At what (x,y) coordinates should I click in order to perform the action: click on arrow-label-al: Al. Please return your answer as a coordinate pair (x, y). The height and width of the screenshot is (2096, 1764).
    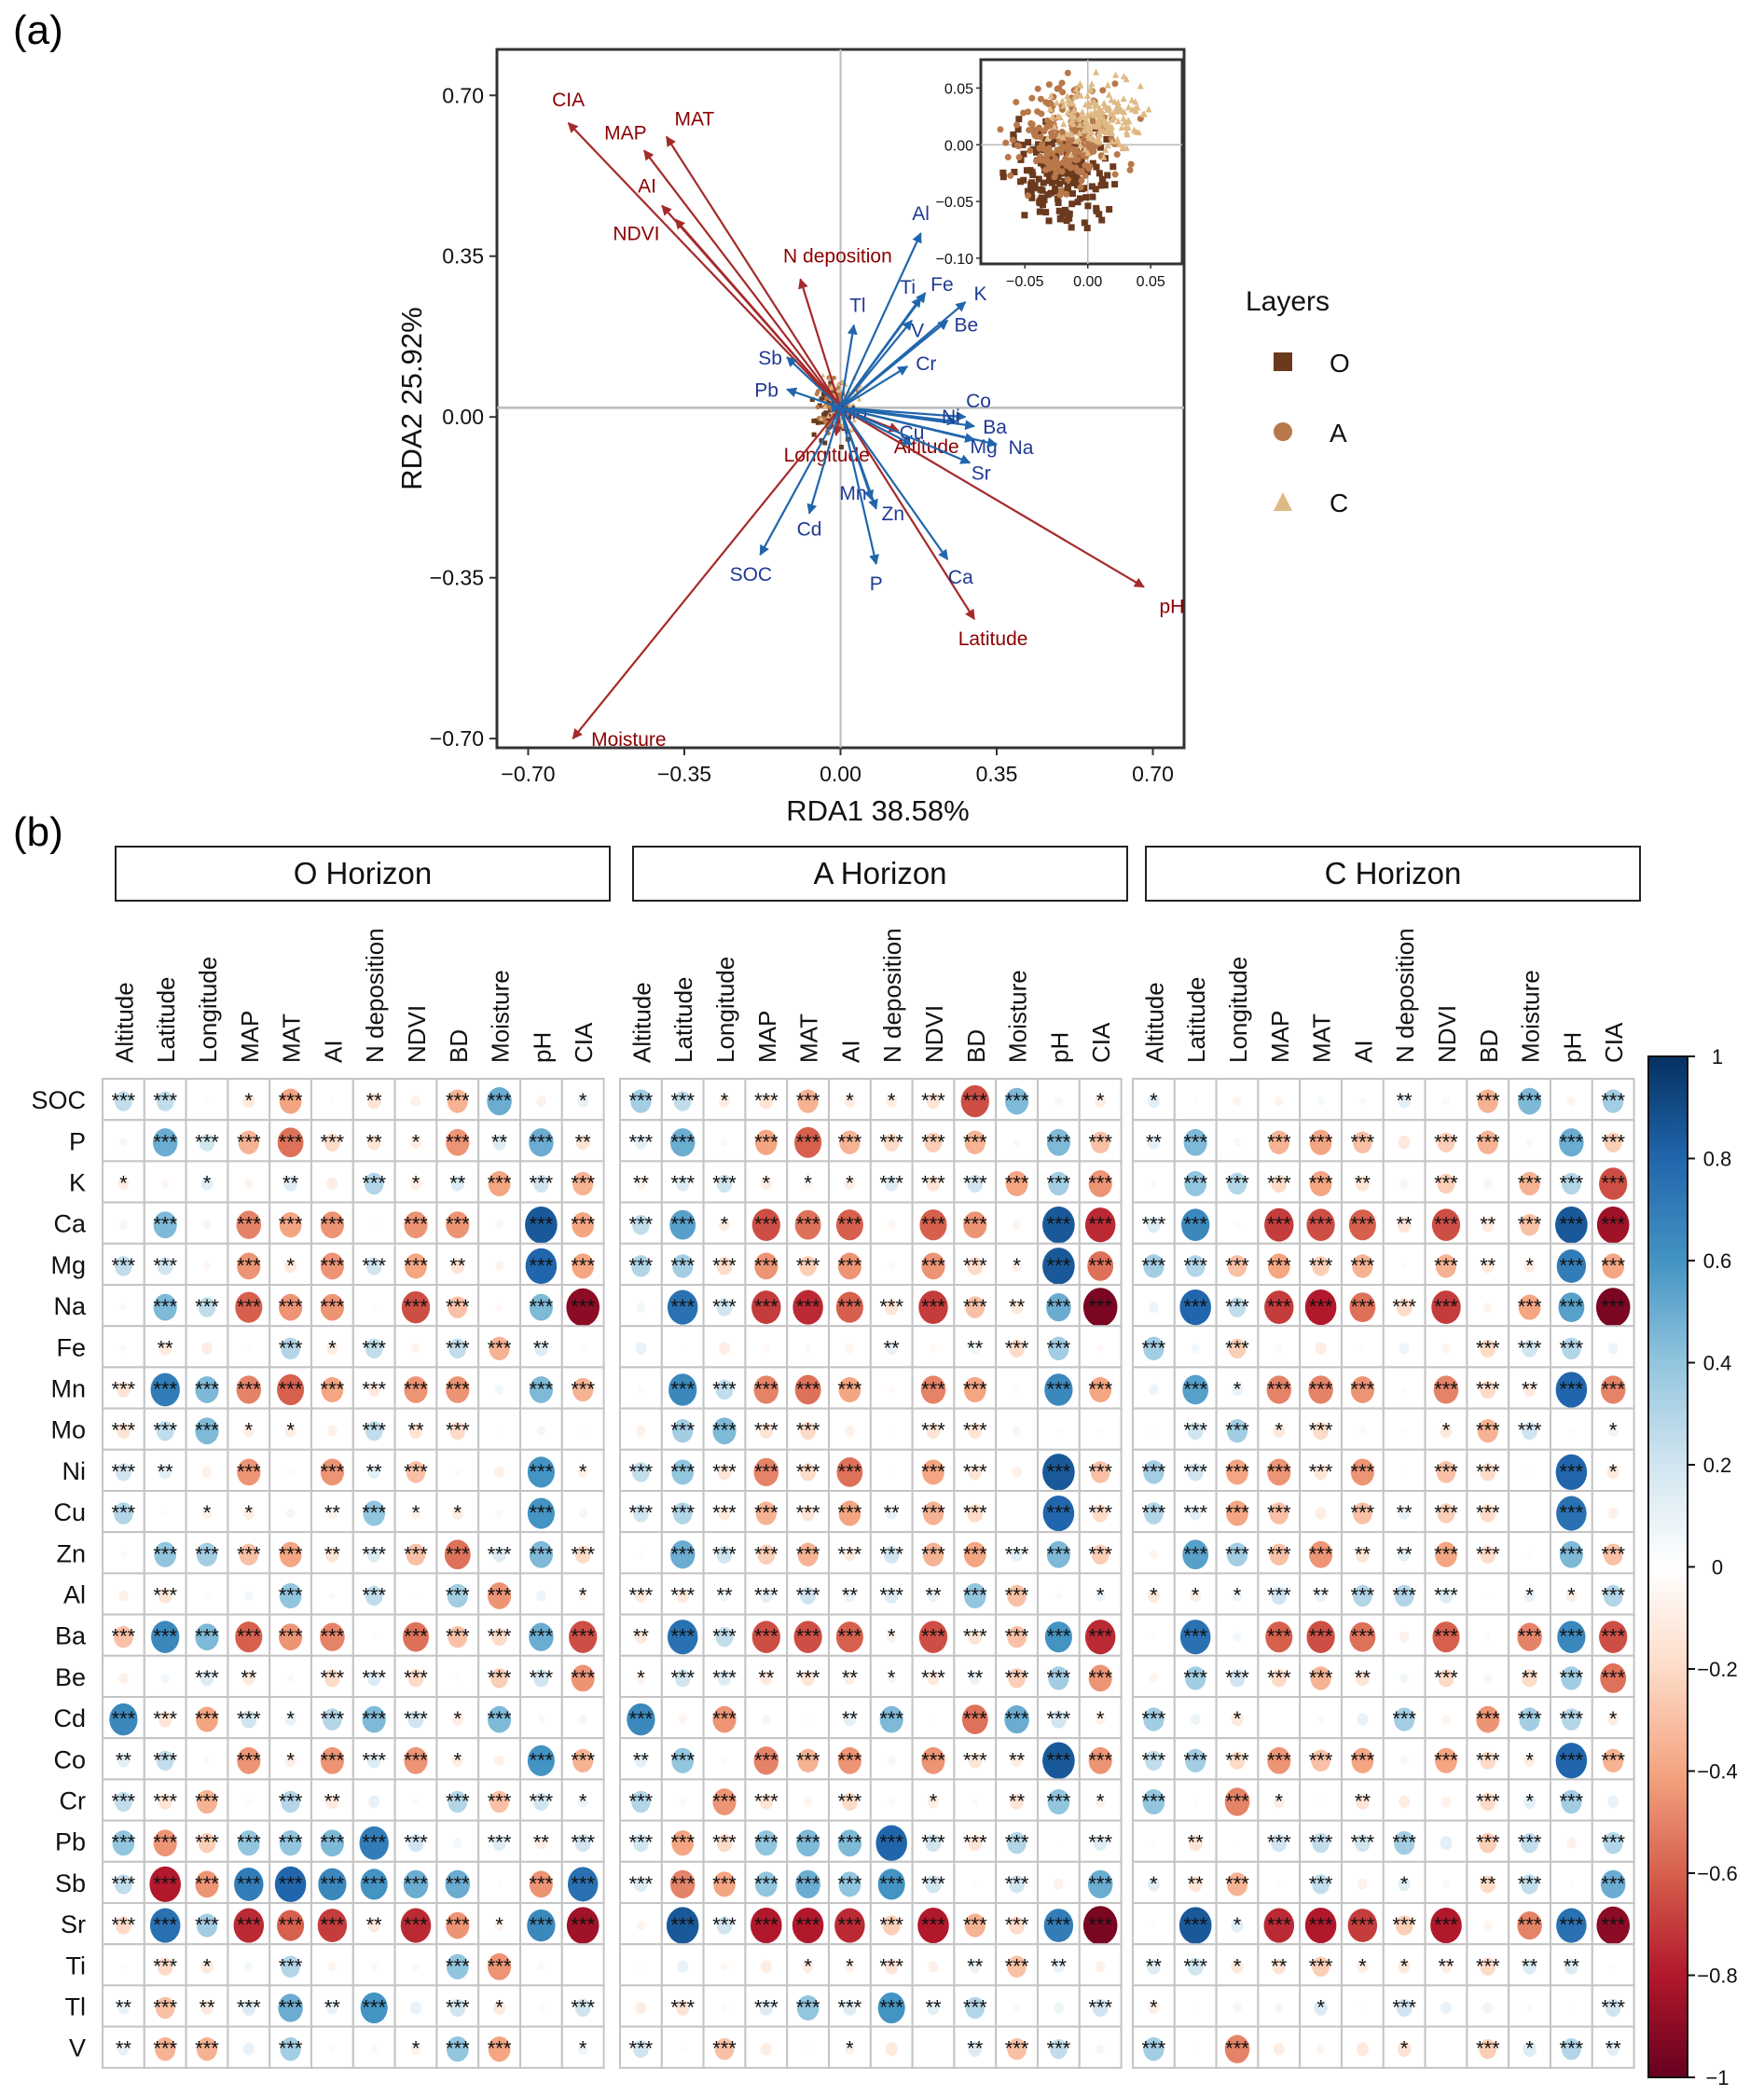
    Looking at the image, I should click on (921, 214).